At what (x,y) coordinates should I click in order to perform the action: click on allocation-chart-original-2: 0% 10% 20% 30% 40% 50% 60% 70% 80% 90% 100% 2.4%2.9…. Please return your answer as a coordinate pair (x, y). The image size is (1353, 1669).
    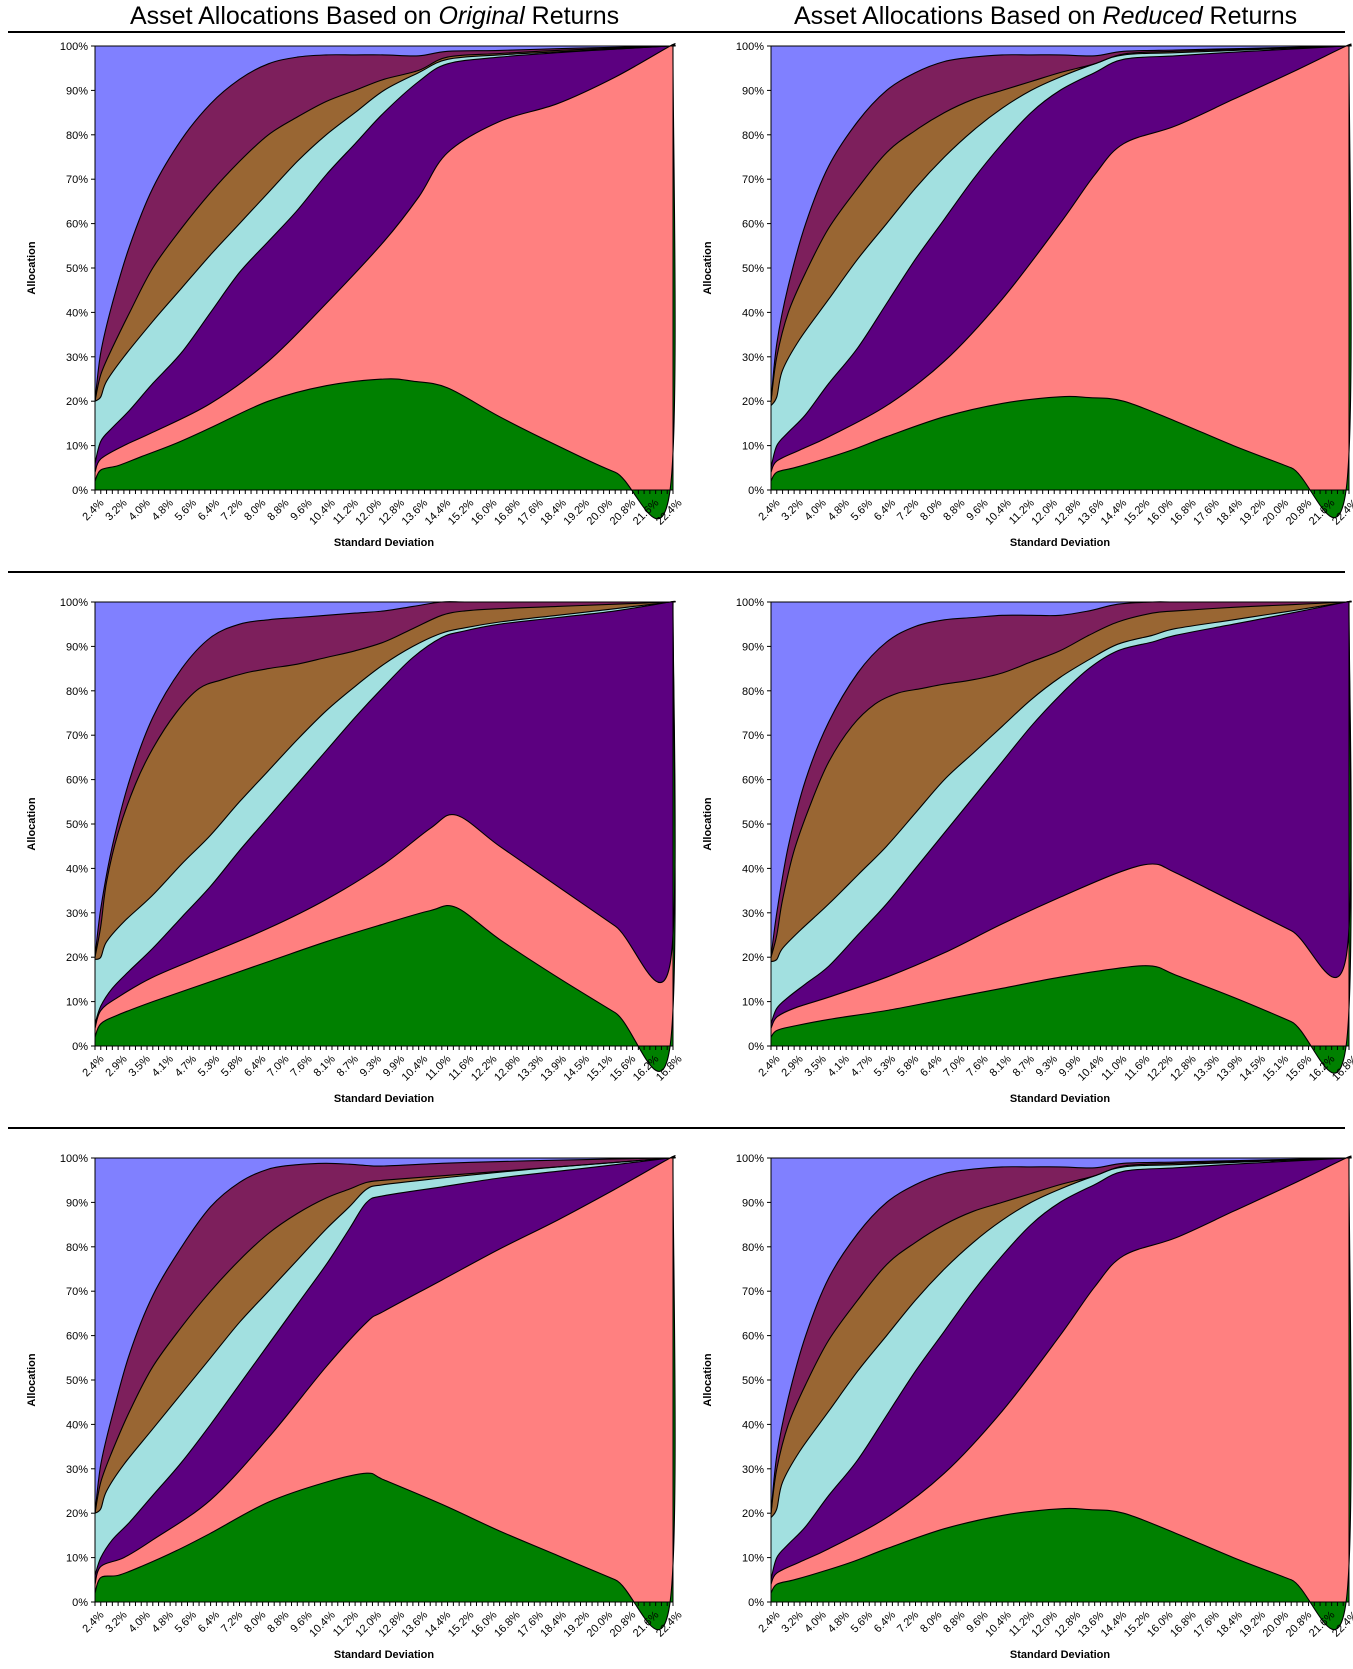
    Looking at the image, I should click on (355, 851).